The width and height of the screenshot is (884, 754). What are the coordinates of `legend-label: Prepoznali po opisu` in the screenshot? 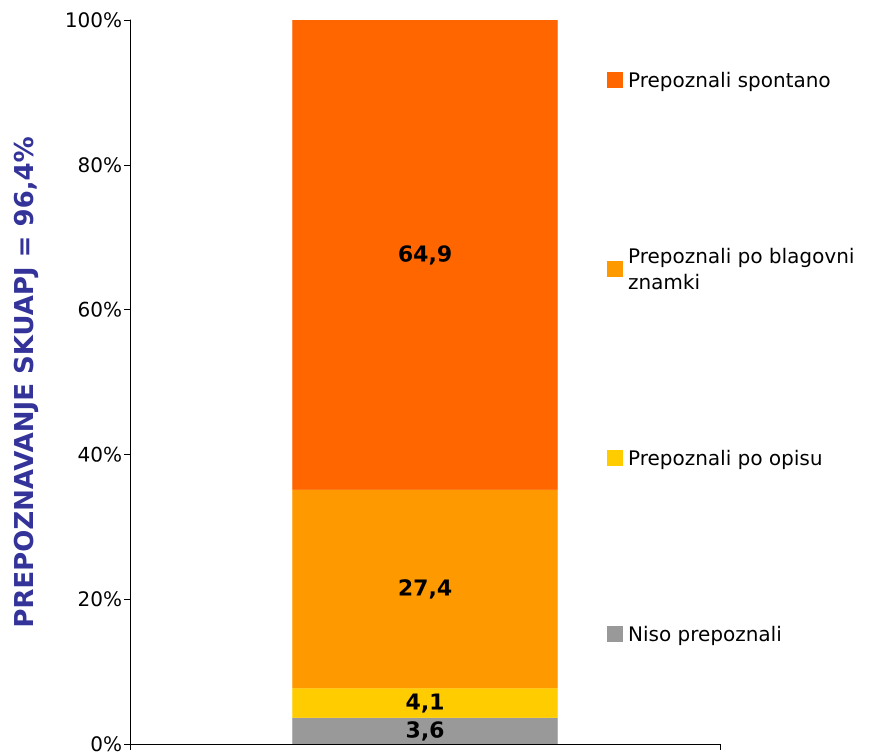 It's located at (725, 458).